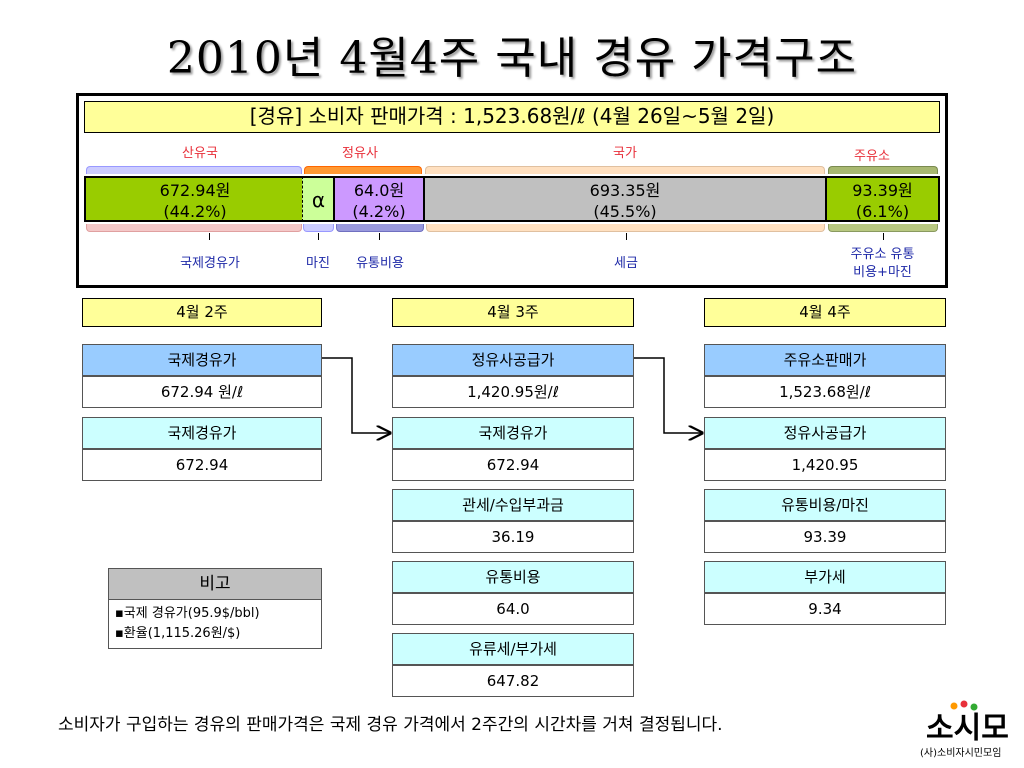  What do you see at coordinates (668, 395) in the screenshot?
I see `arrow-week3-to-week4` at bounding box center [668, 395].